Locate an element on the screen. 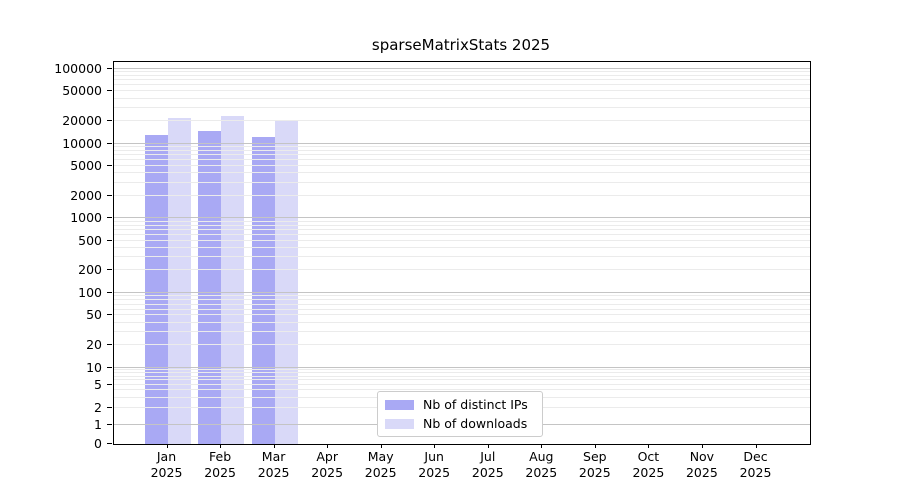  y-tick-label: 5000 is located at coordinates (86, 165).